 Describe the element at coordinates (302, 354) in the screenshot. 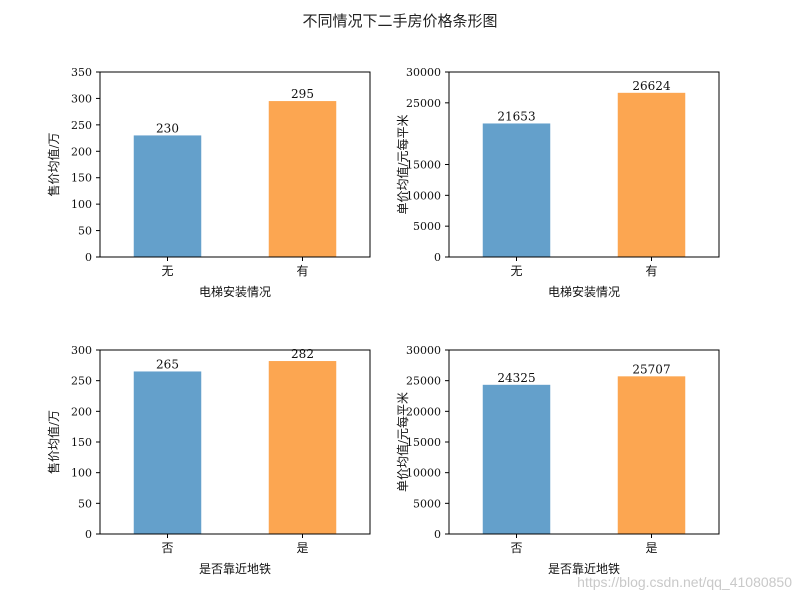

I see `data-label: 282` at that location.